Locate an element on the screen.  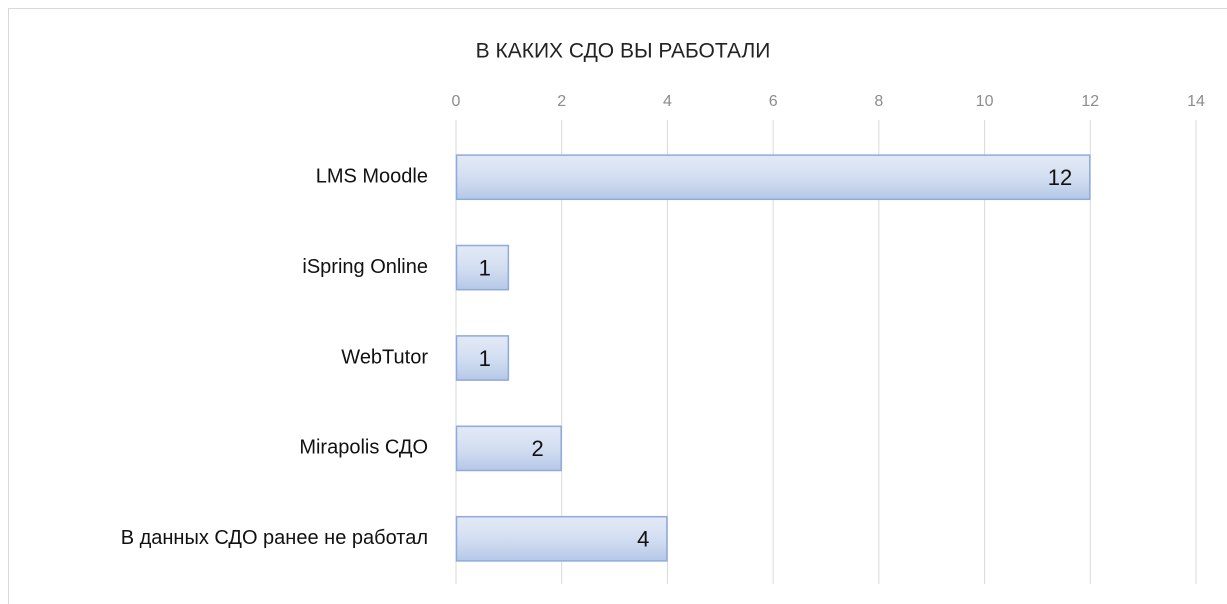
x-tick-label: 12 is located at coordinates (1090, 101).